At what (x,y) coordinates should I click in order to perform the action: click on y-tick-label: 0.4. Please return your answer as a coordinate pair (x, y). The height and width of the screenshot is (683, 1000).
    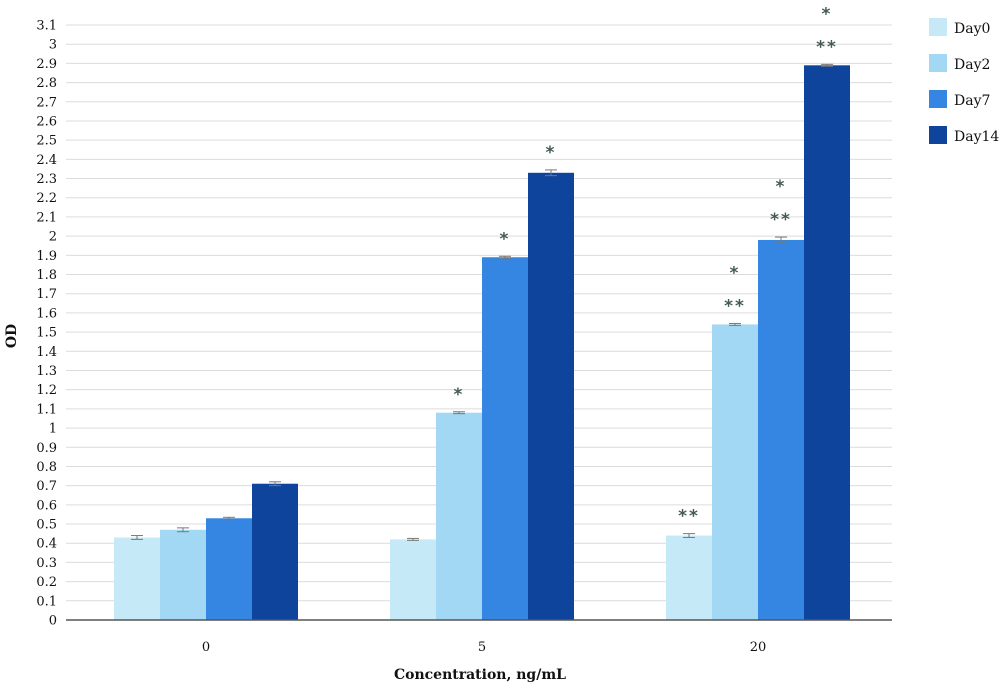
    Looking at the image, I should click on (46, 544).